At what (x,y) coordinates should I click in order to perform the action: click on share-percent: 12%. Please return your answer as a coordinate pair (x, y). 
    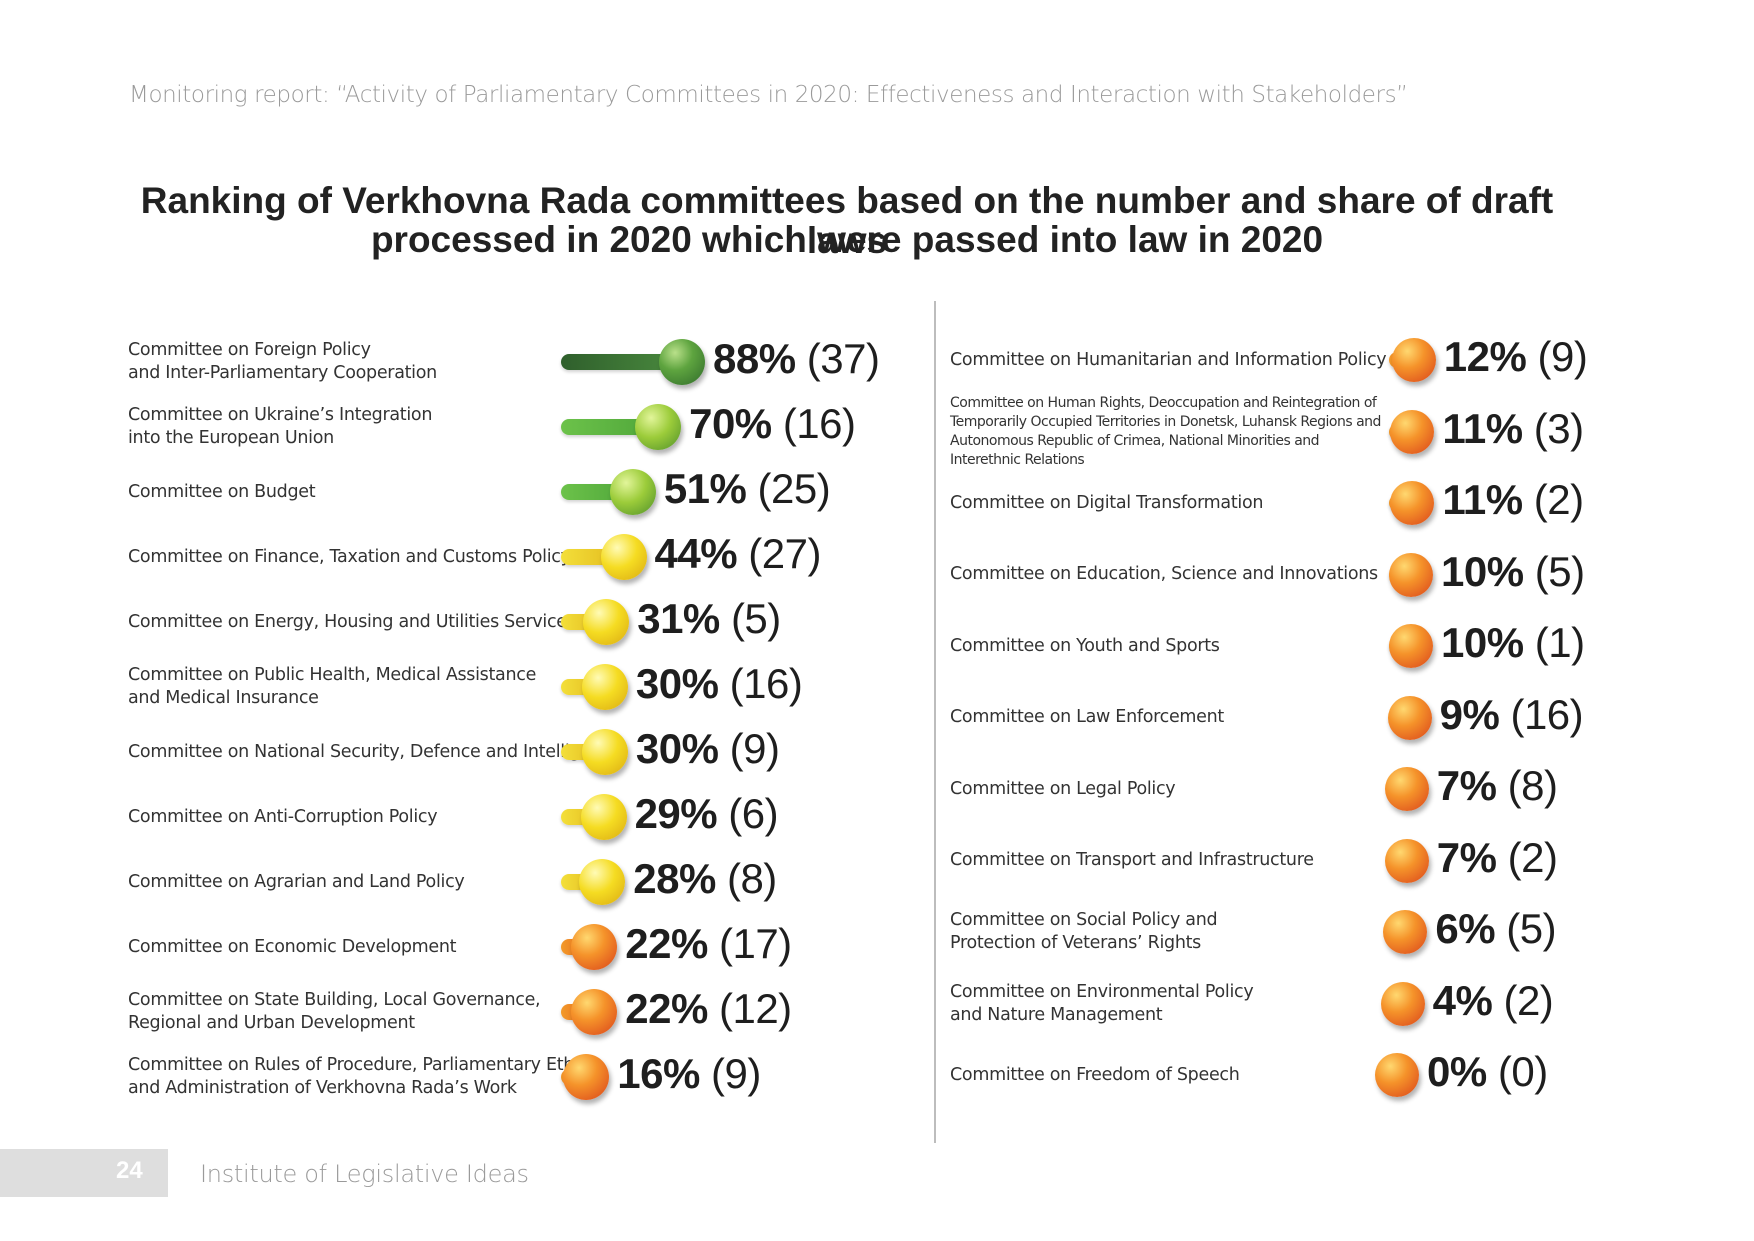
    Looking at the image, I should click on (1485, 356).